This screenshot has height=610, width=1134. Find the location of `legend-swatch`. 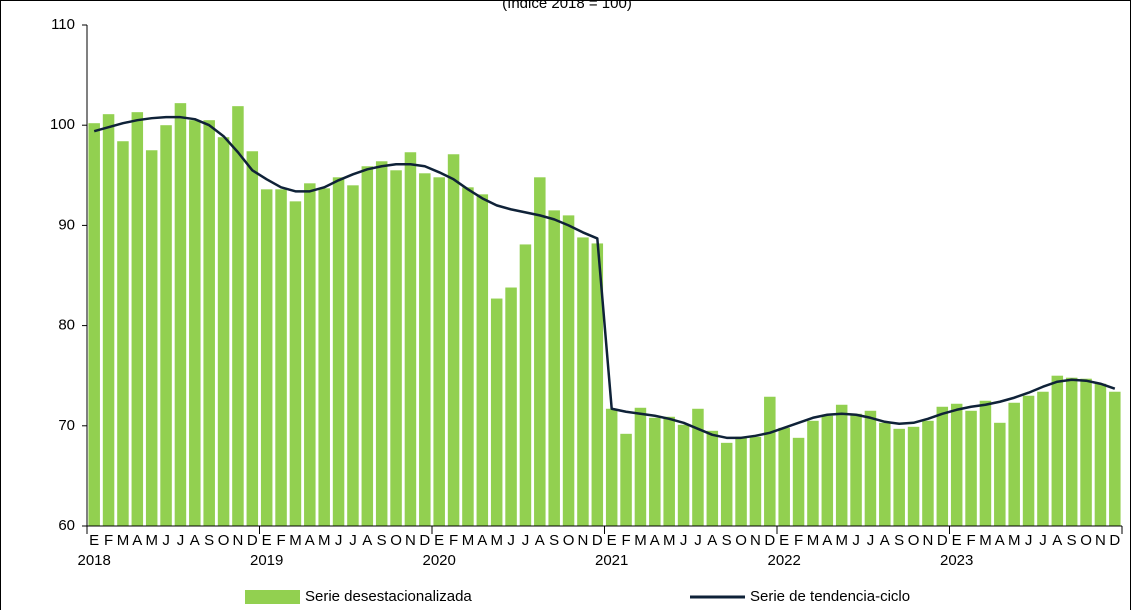

legend-swatch is located at coordinates (272, 597).